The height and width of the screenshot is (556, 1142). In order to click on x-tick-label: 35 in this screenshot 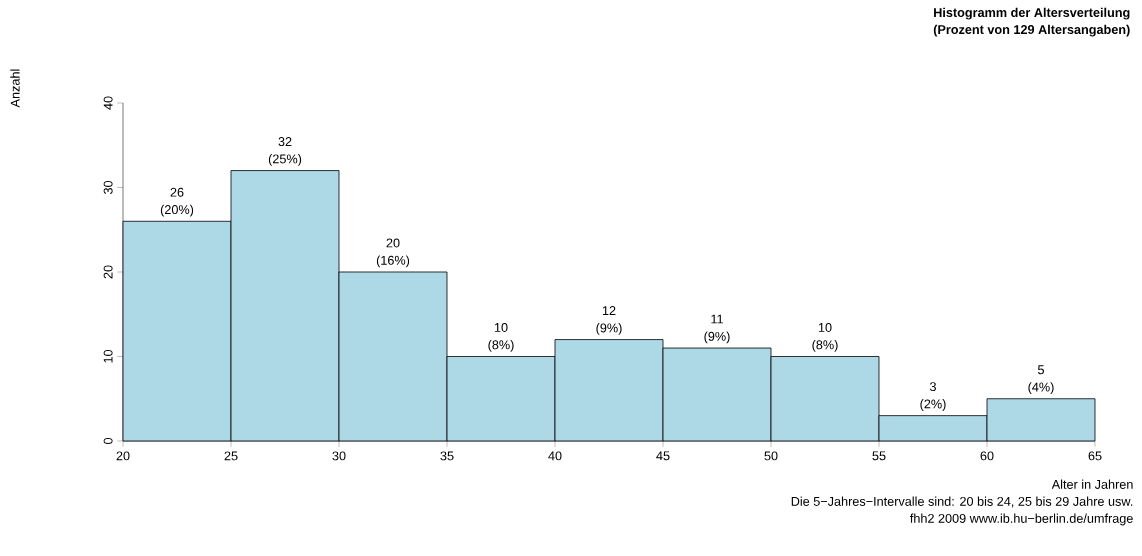, I will do `click(447, 456)`.